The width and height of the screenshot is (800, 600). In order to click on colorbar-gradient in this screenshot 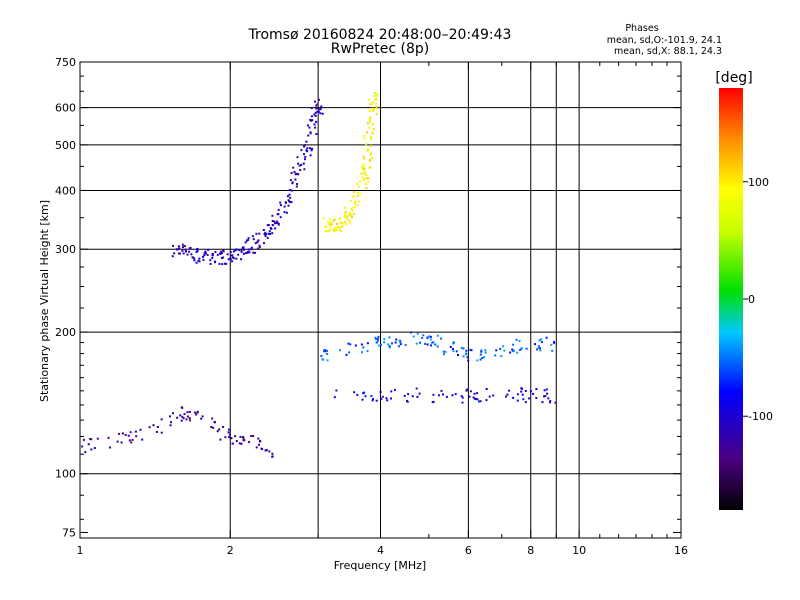, I will do `click(731, 299)`.